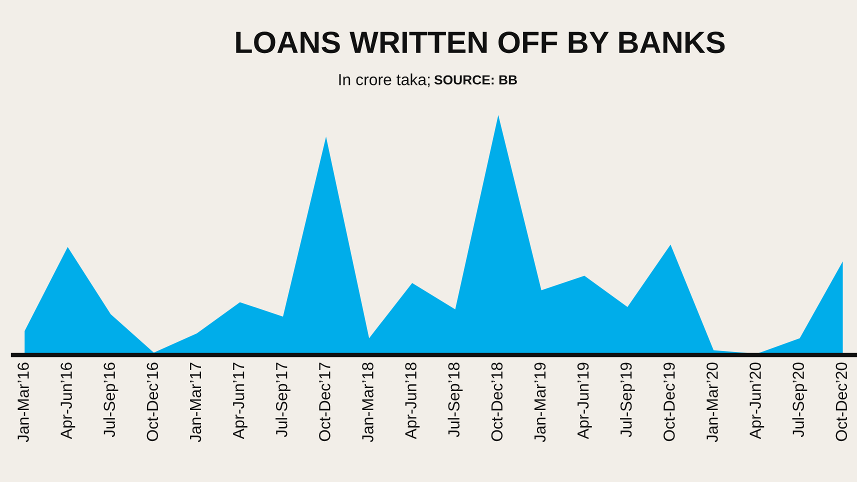 The image size is (857, 482). I want to click on x-tick-label: Jul-Sep’16, so click(110, 400).